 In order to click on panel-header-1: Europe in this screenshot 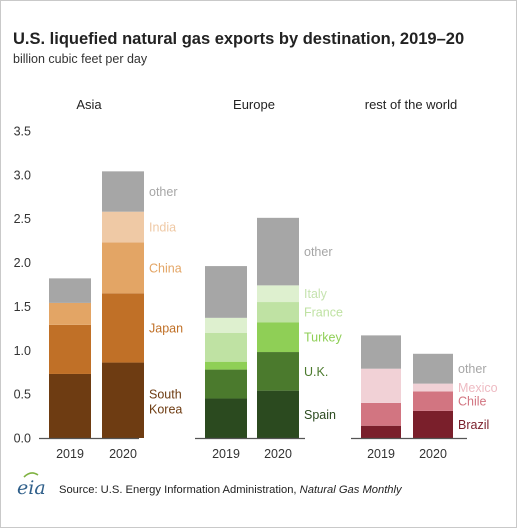, I will do `click(254, 104)`.